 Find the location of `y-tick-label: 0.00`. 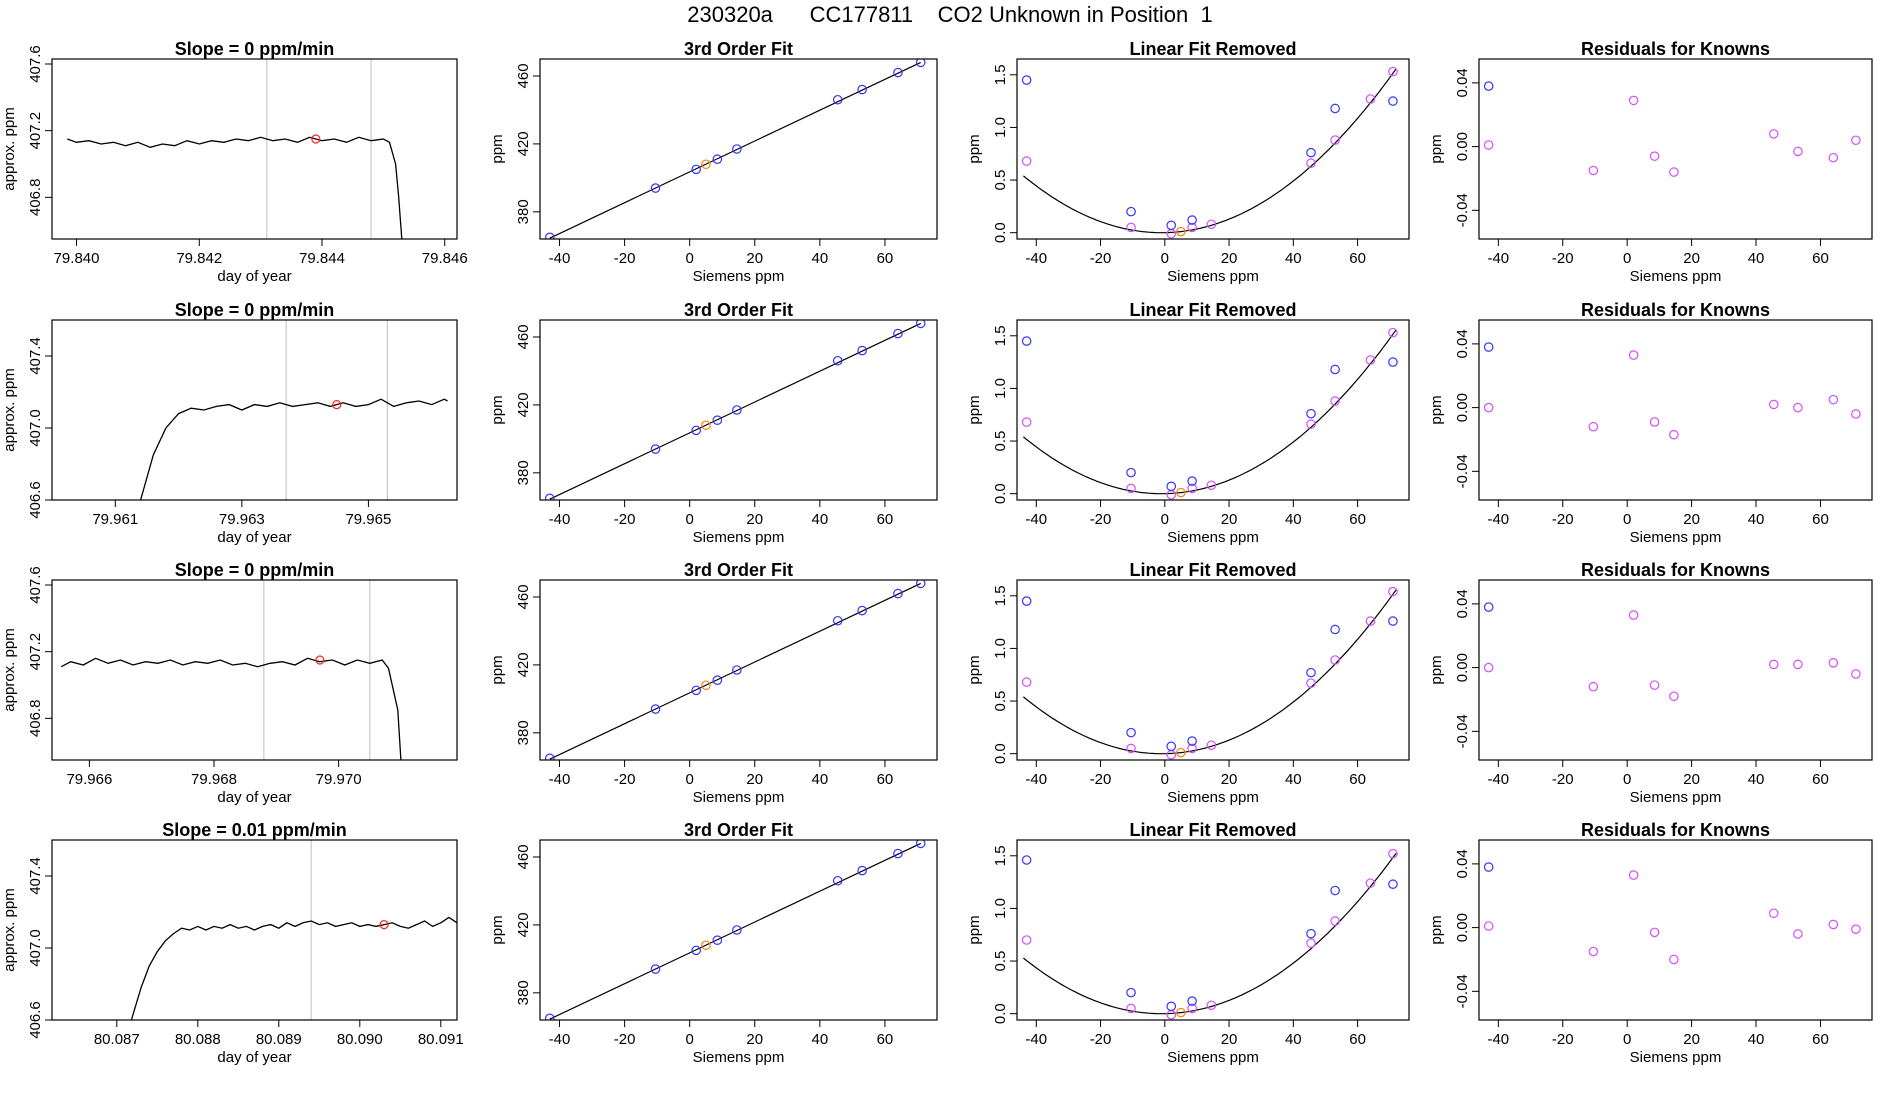

y-tick-label: 0.00 is located at coordinates (1462, 667).